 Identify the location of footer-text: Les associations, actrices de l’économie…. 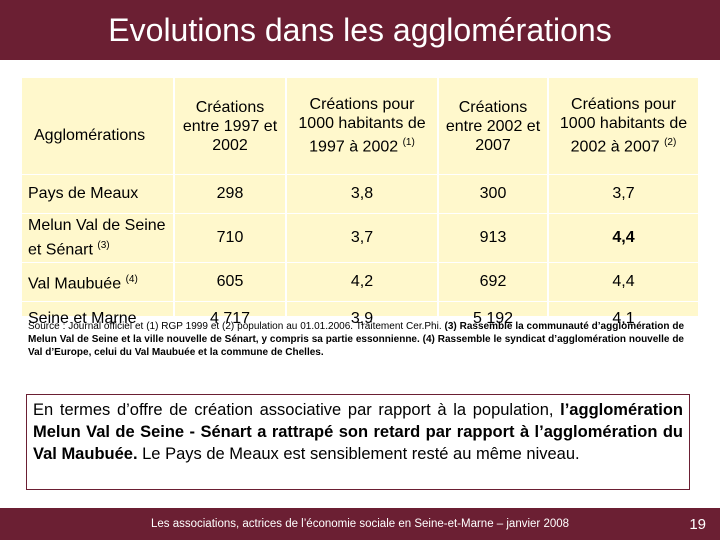
(360, 524).